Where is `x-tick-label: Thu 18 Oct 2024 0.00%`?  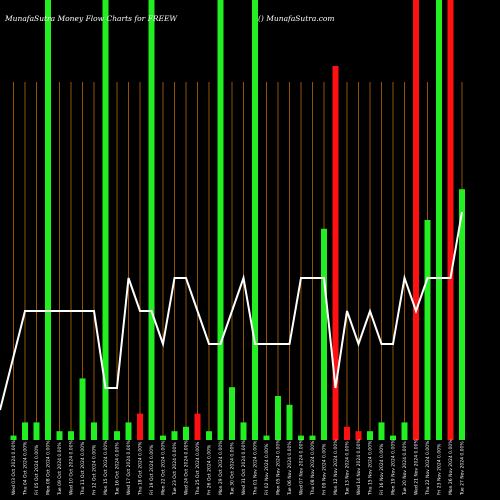
x-tick-label: Thu 18 Oct 2024 0.00% is located at coordinates (141, 468).